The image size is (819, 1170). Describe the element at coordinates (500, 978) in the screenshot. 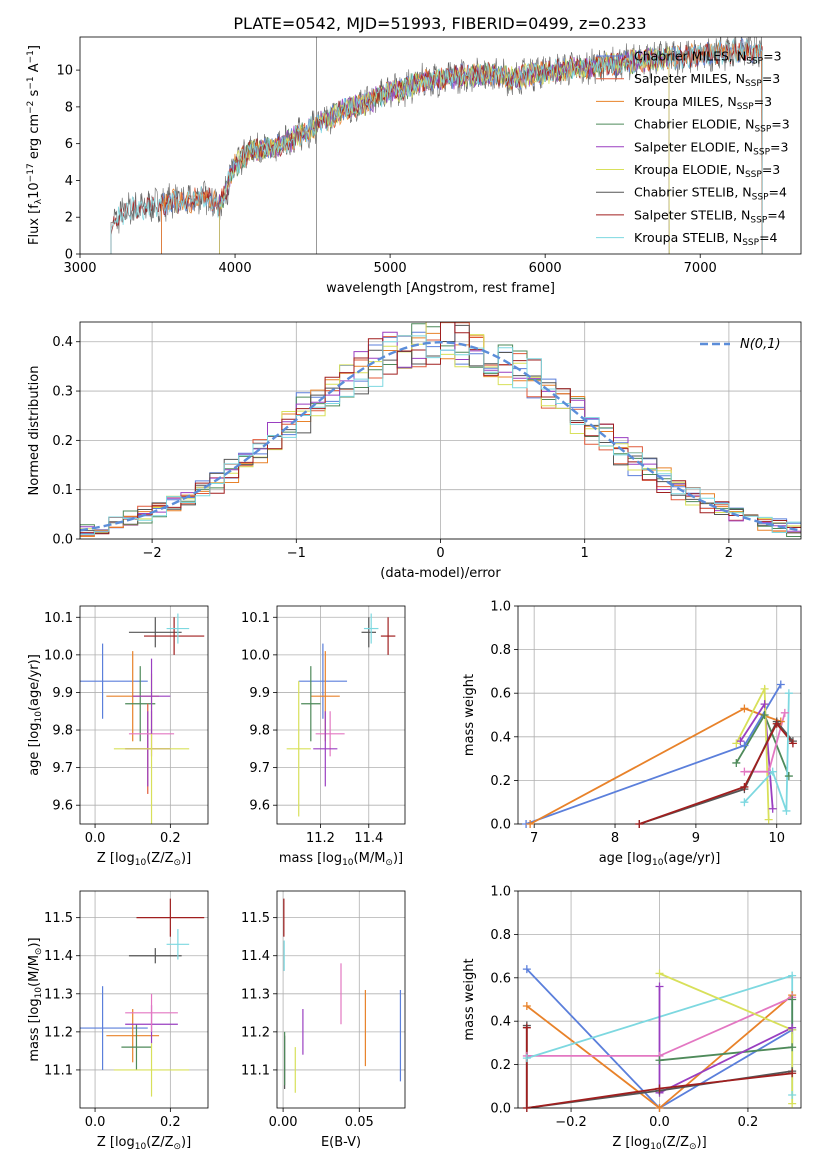

I see `y-tick-label: 0.6` at that location.